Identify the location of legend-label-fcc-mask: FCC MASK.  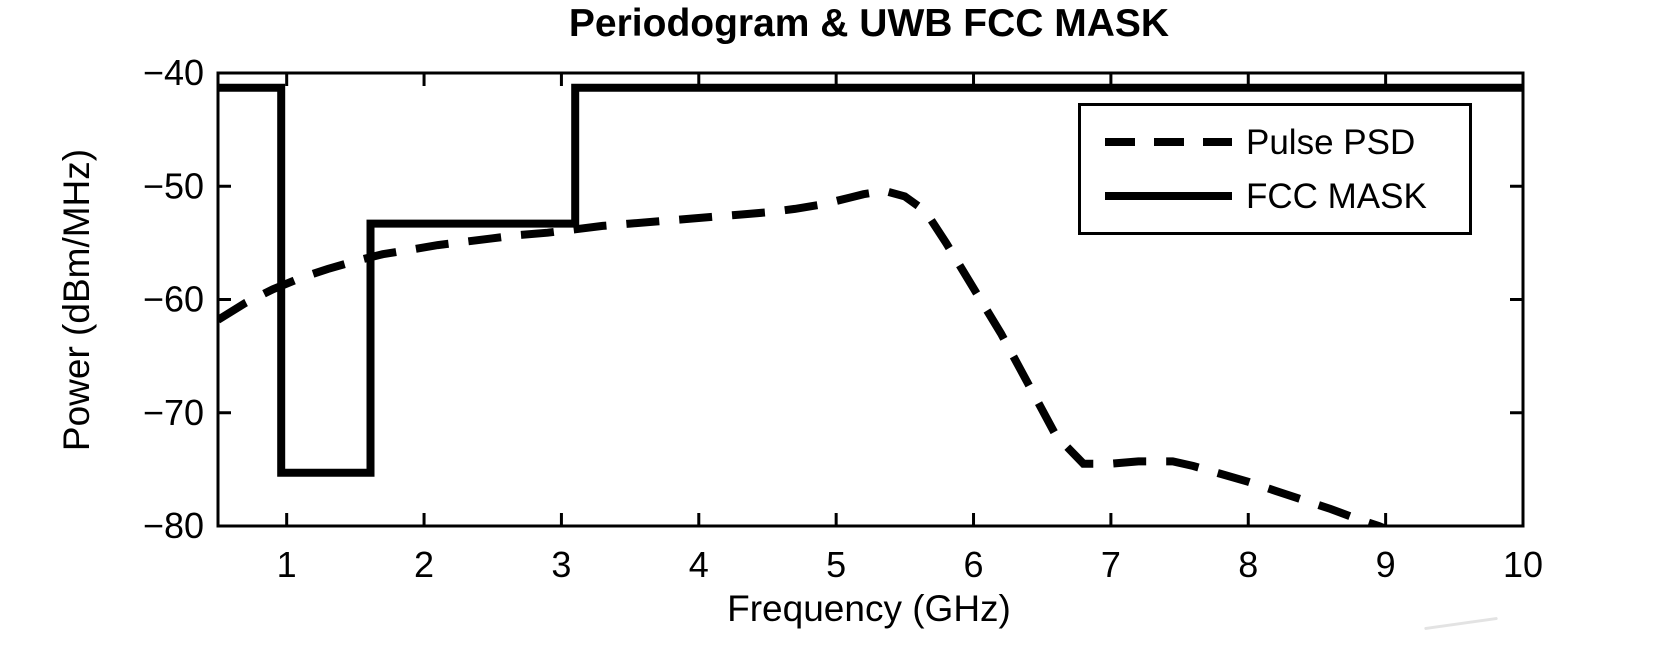
(1336, 196).